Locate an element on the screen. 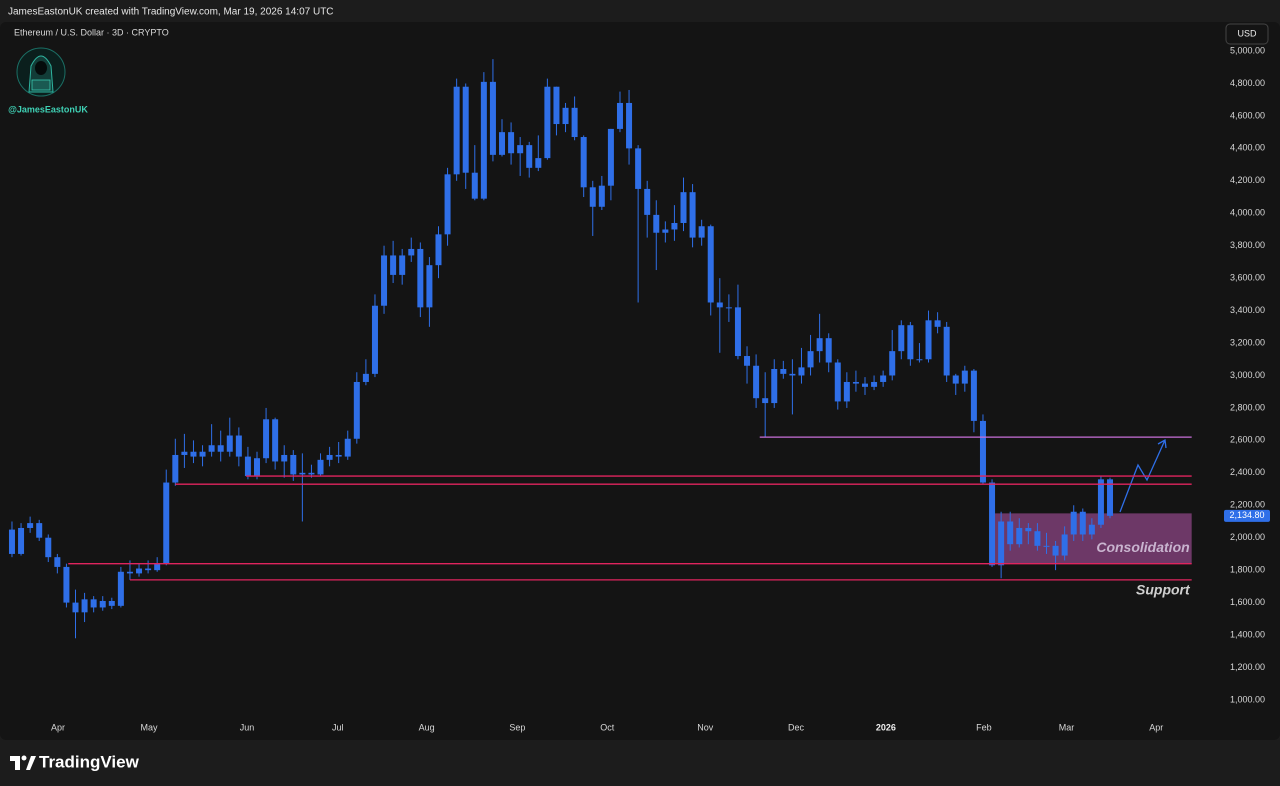 Image resolution: width=1280 pixels, height=786 pixels. x-tick-label: Feb is located at coordinates (984, 727).